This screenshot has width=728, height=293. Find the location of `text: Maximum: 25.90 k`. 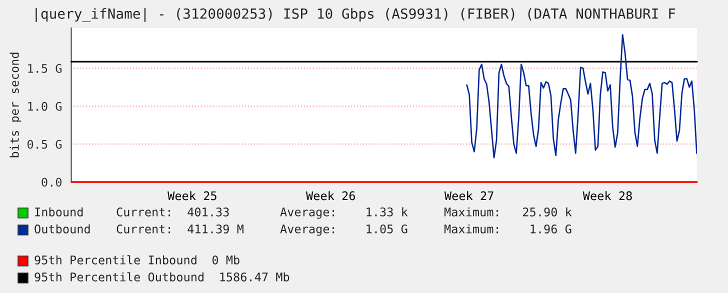

text: Maximum: 25.90 k is located at coordinates (508, 211).